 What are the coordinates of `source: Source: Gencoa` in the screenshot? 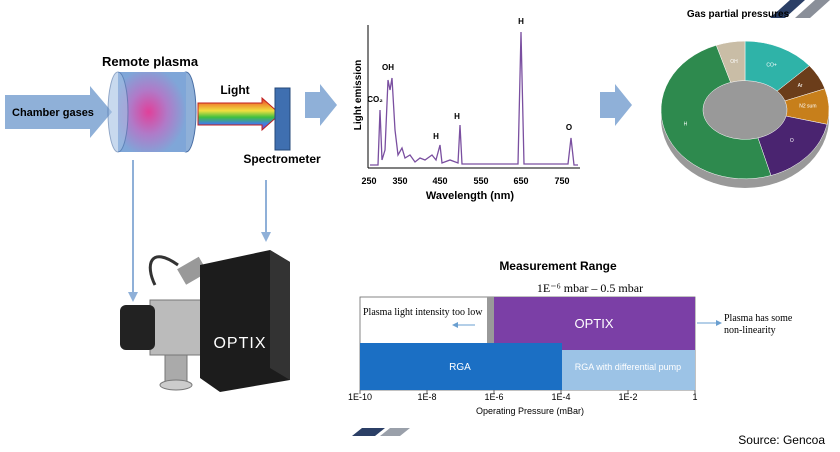 It's located at (781, 440).